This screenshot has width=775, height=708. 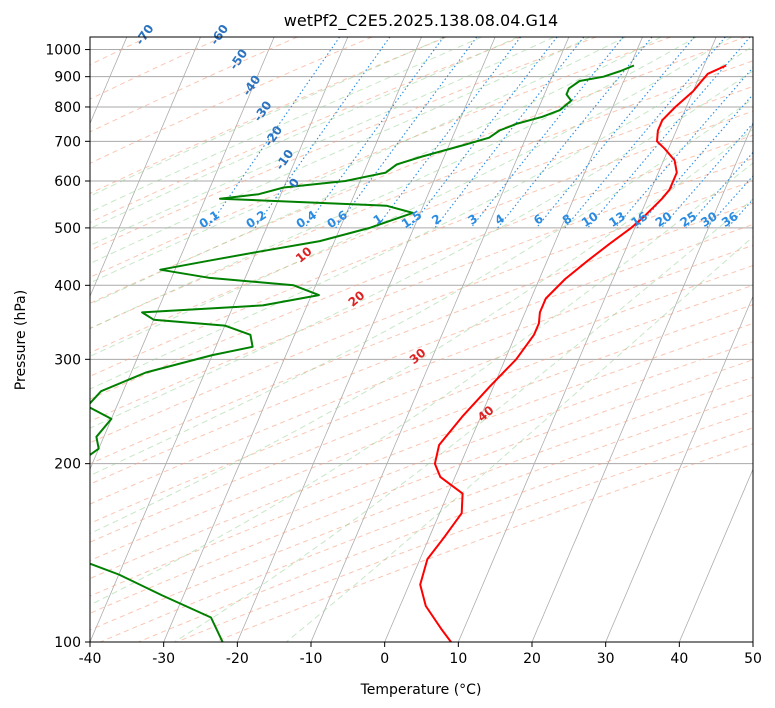 I want to click on x-tick-label: 50, so click(x=753, y=659).